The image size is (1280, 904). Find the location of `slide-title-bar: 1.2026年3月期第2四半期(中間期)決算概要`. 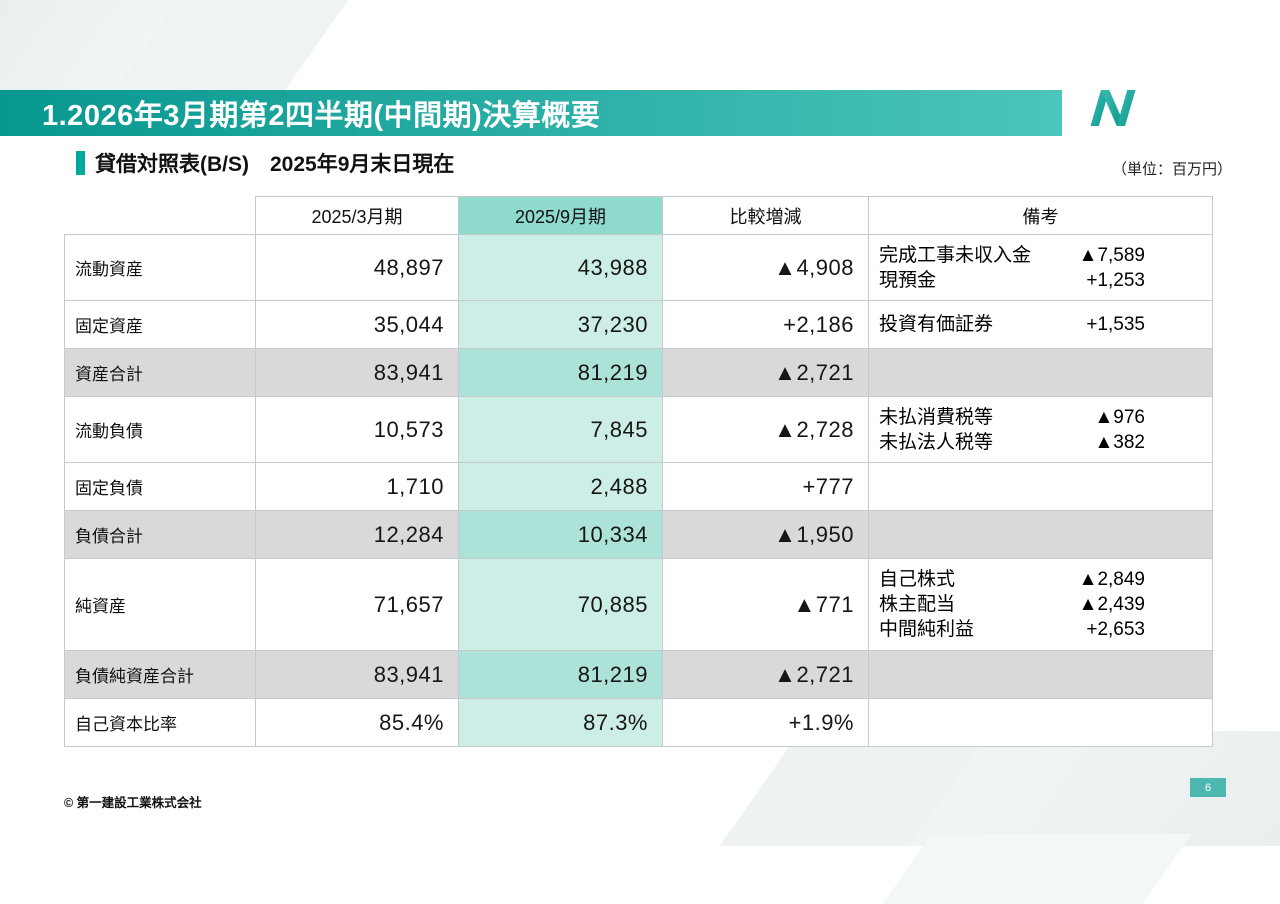

slide-title-bar: 1.2026年3月期第2四半期(中間期)決算概要 is located at coordinates (531, 113).